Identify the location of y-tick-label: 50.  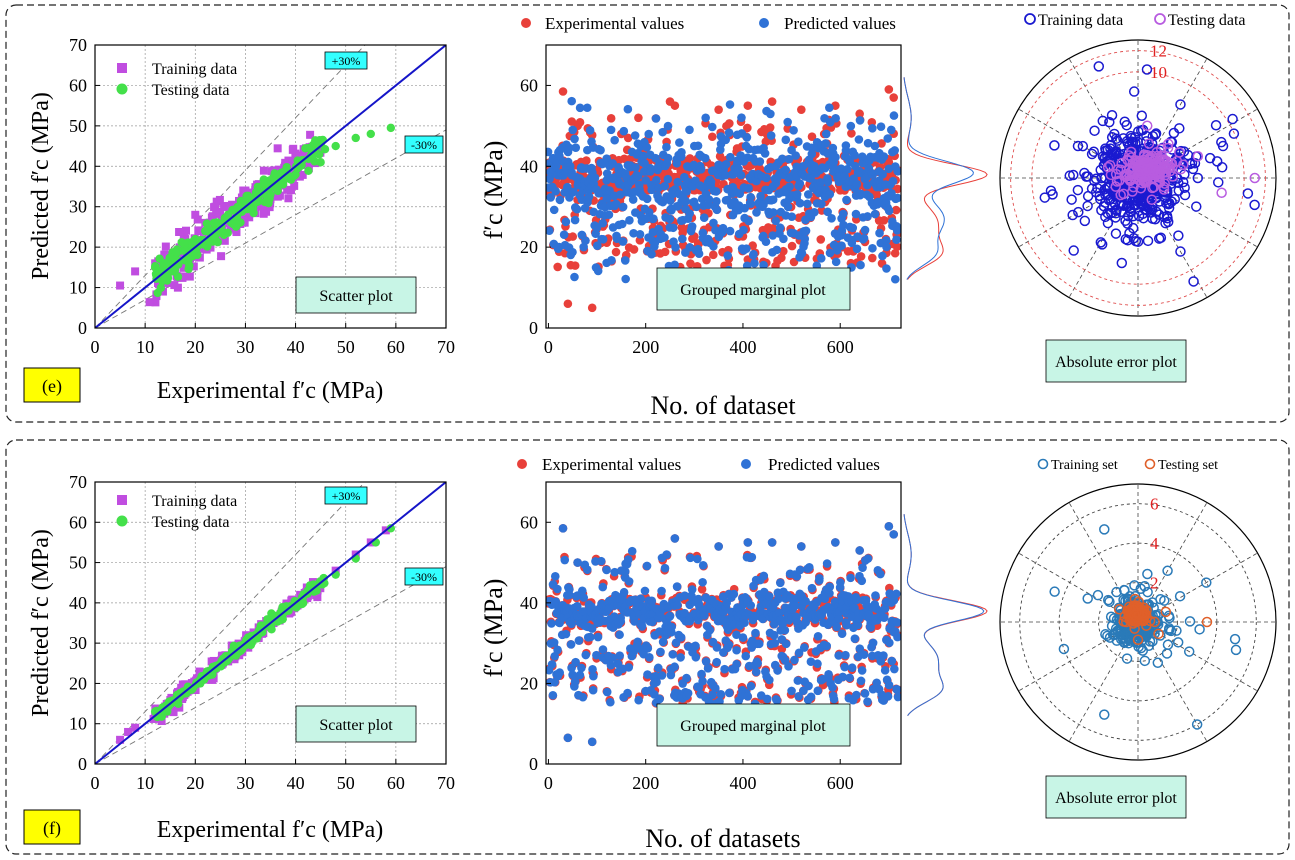
(78, 126).